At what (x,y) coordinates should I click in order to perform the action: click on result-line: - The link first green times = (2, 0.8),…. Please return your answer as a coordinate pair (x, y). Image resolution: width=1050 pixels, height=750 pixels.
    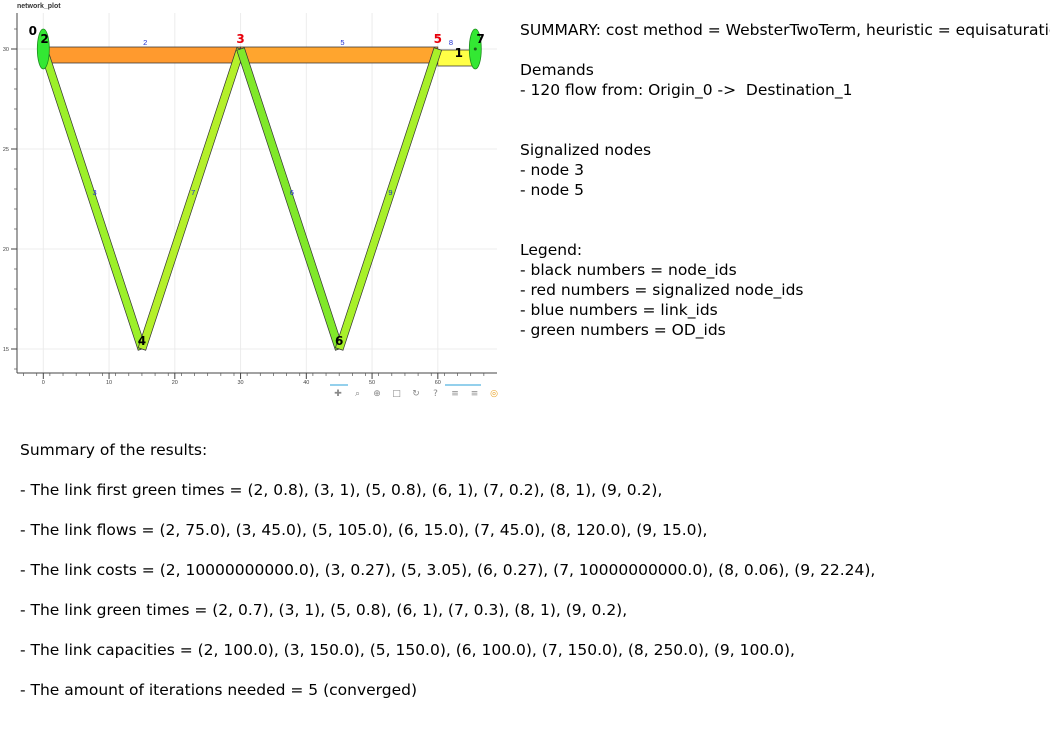
    Looking at the image, I should click on (341, 490).